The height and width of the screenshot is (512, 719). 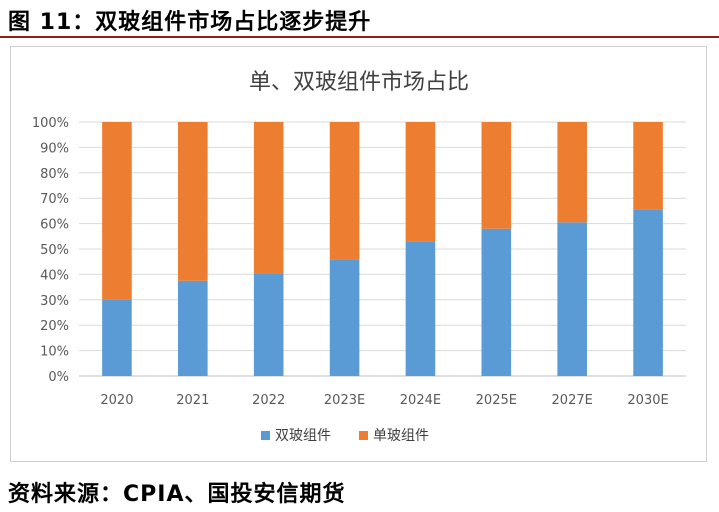 I want to click on y-tick-label: 10%, so click(x=54, y=352).